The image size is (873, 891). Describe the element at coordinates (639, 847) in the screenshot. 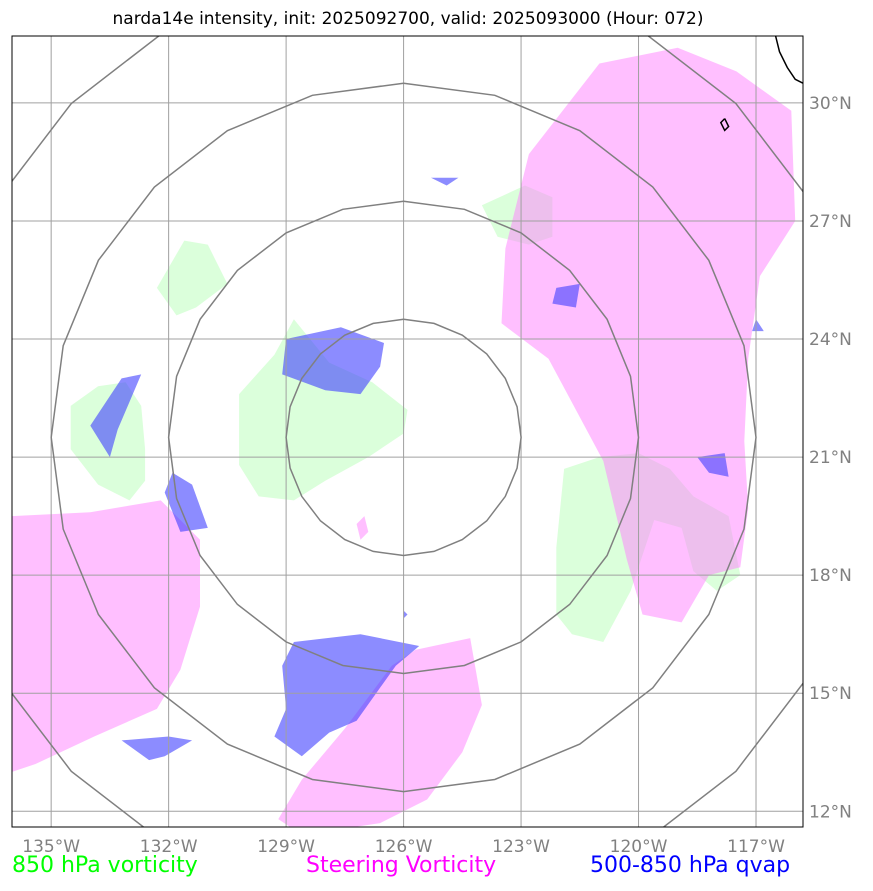

I see `lon-tick-label: 120°W` at that location.